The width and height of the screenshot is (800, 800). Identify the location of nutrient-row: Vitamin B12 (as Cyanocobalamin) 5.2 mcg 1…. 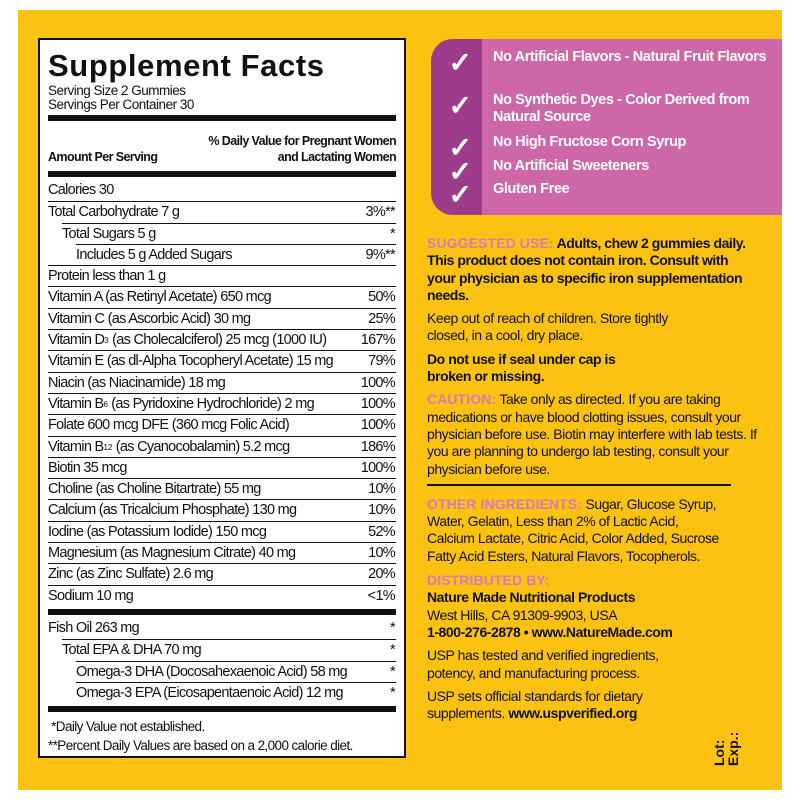
(222, 446).